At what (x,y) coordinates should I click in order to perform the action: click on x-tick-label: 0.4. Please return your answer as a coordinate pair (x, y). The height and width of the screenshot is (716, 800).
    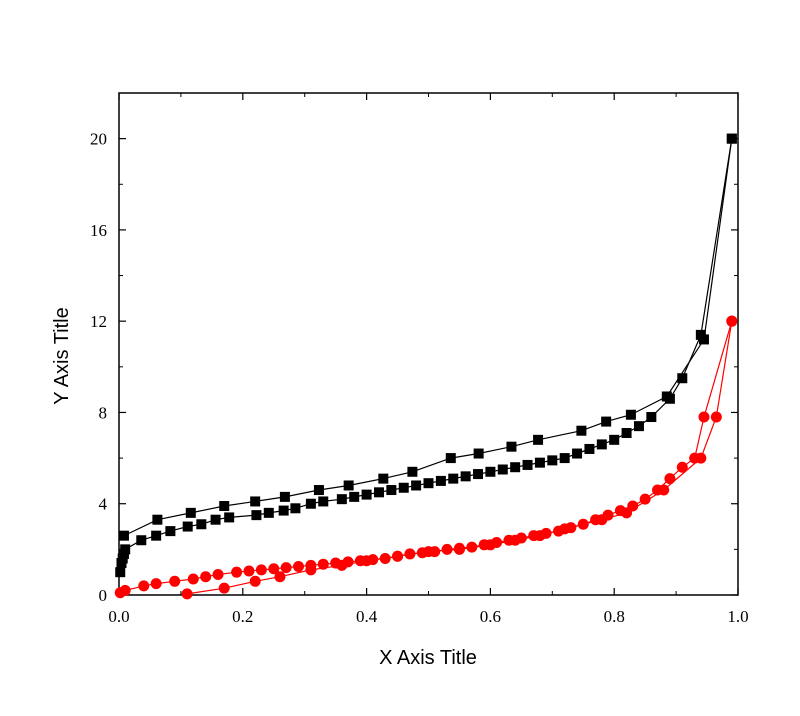
    Looking at the image, I should click on (367, 616).